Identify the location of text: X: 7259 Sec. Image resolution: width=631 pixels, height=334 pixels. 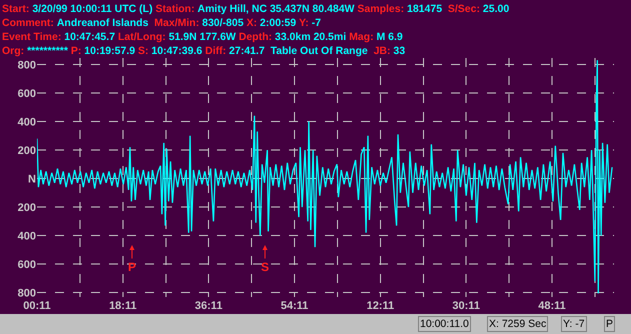
(517, 324).